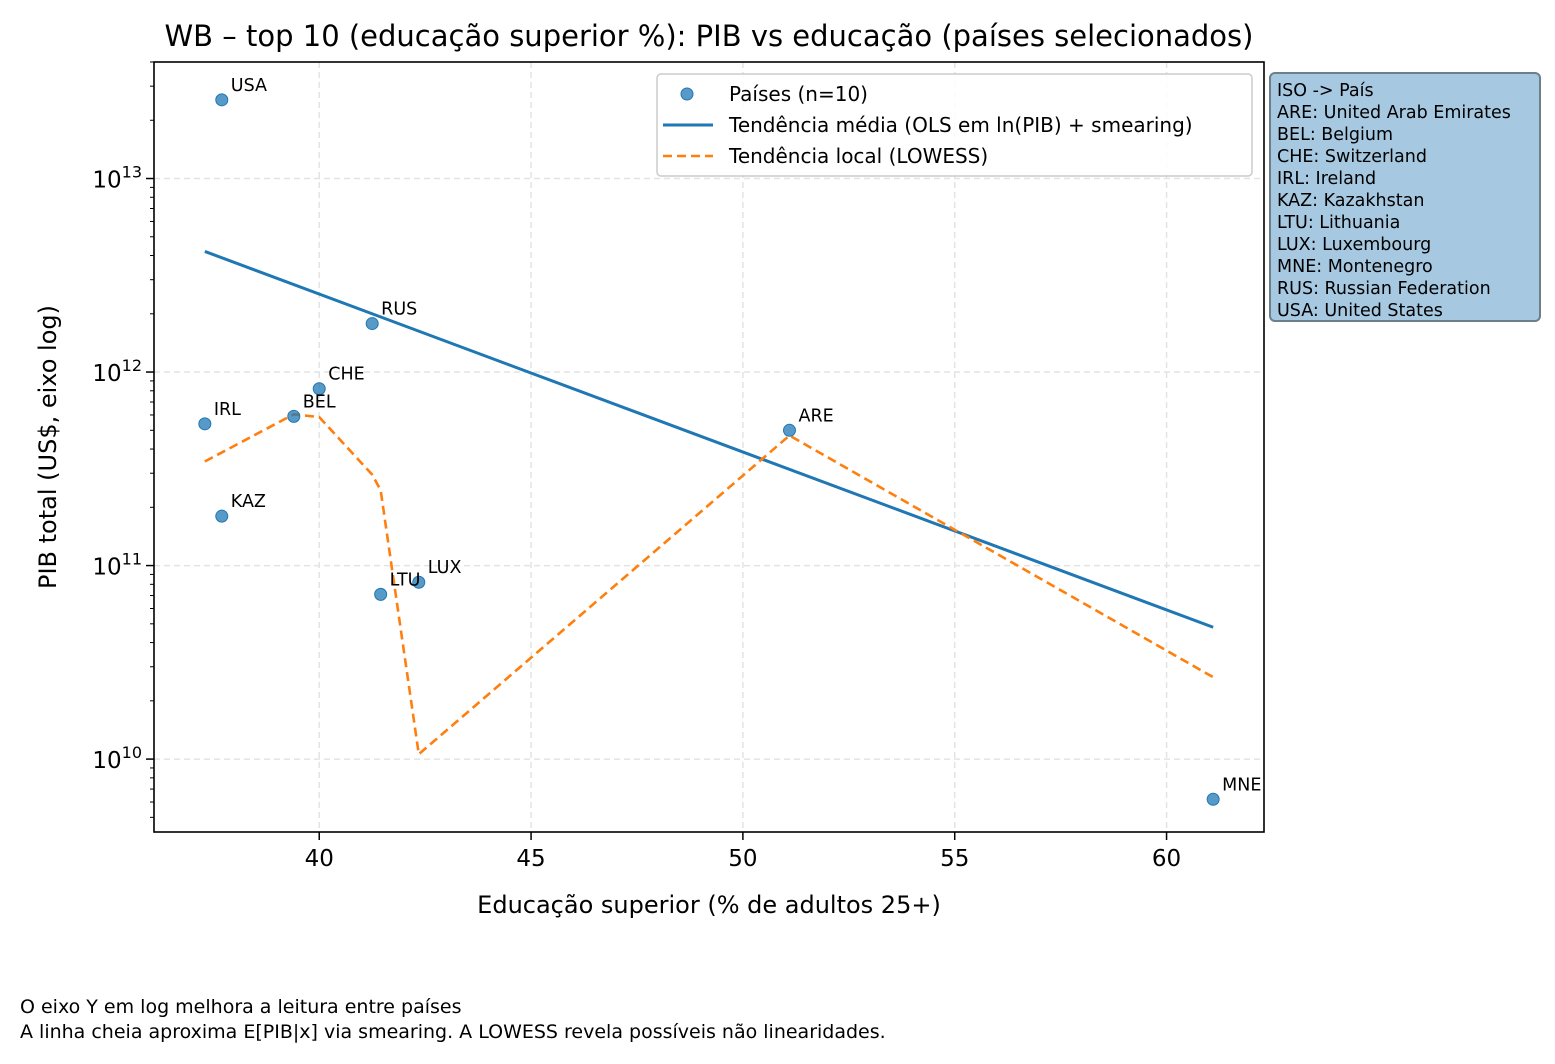 Image resolution: width=1555 pixels, height=1064 pixels. What do you see at coordinates (1241, 785) in the screenshot?
I see `point-label: MNE` at bounding box center [1241, 785].